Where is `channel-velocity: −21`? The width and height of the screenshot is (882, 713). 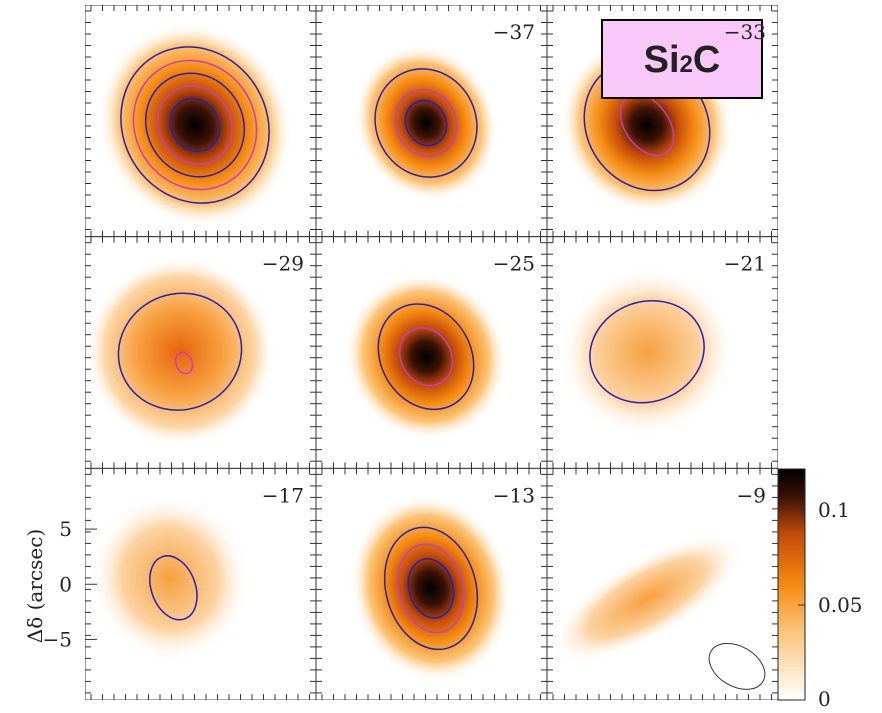
channel-velocity: −21 is located at coordinates (745, 264).